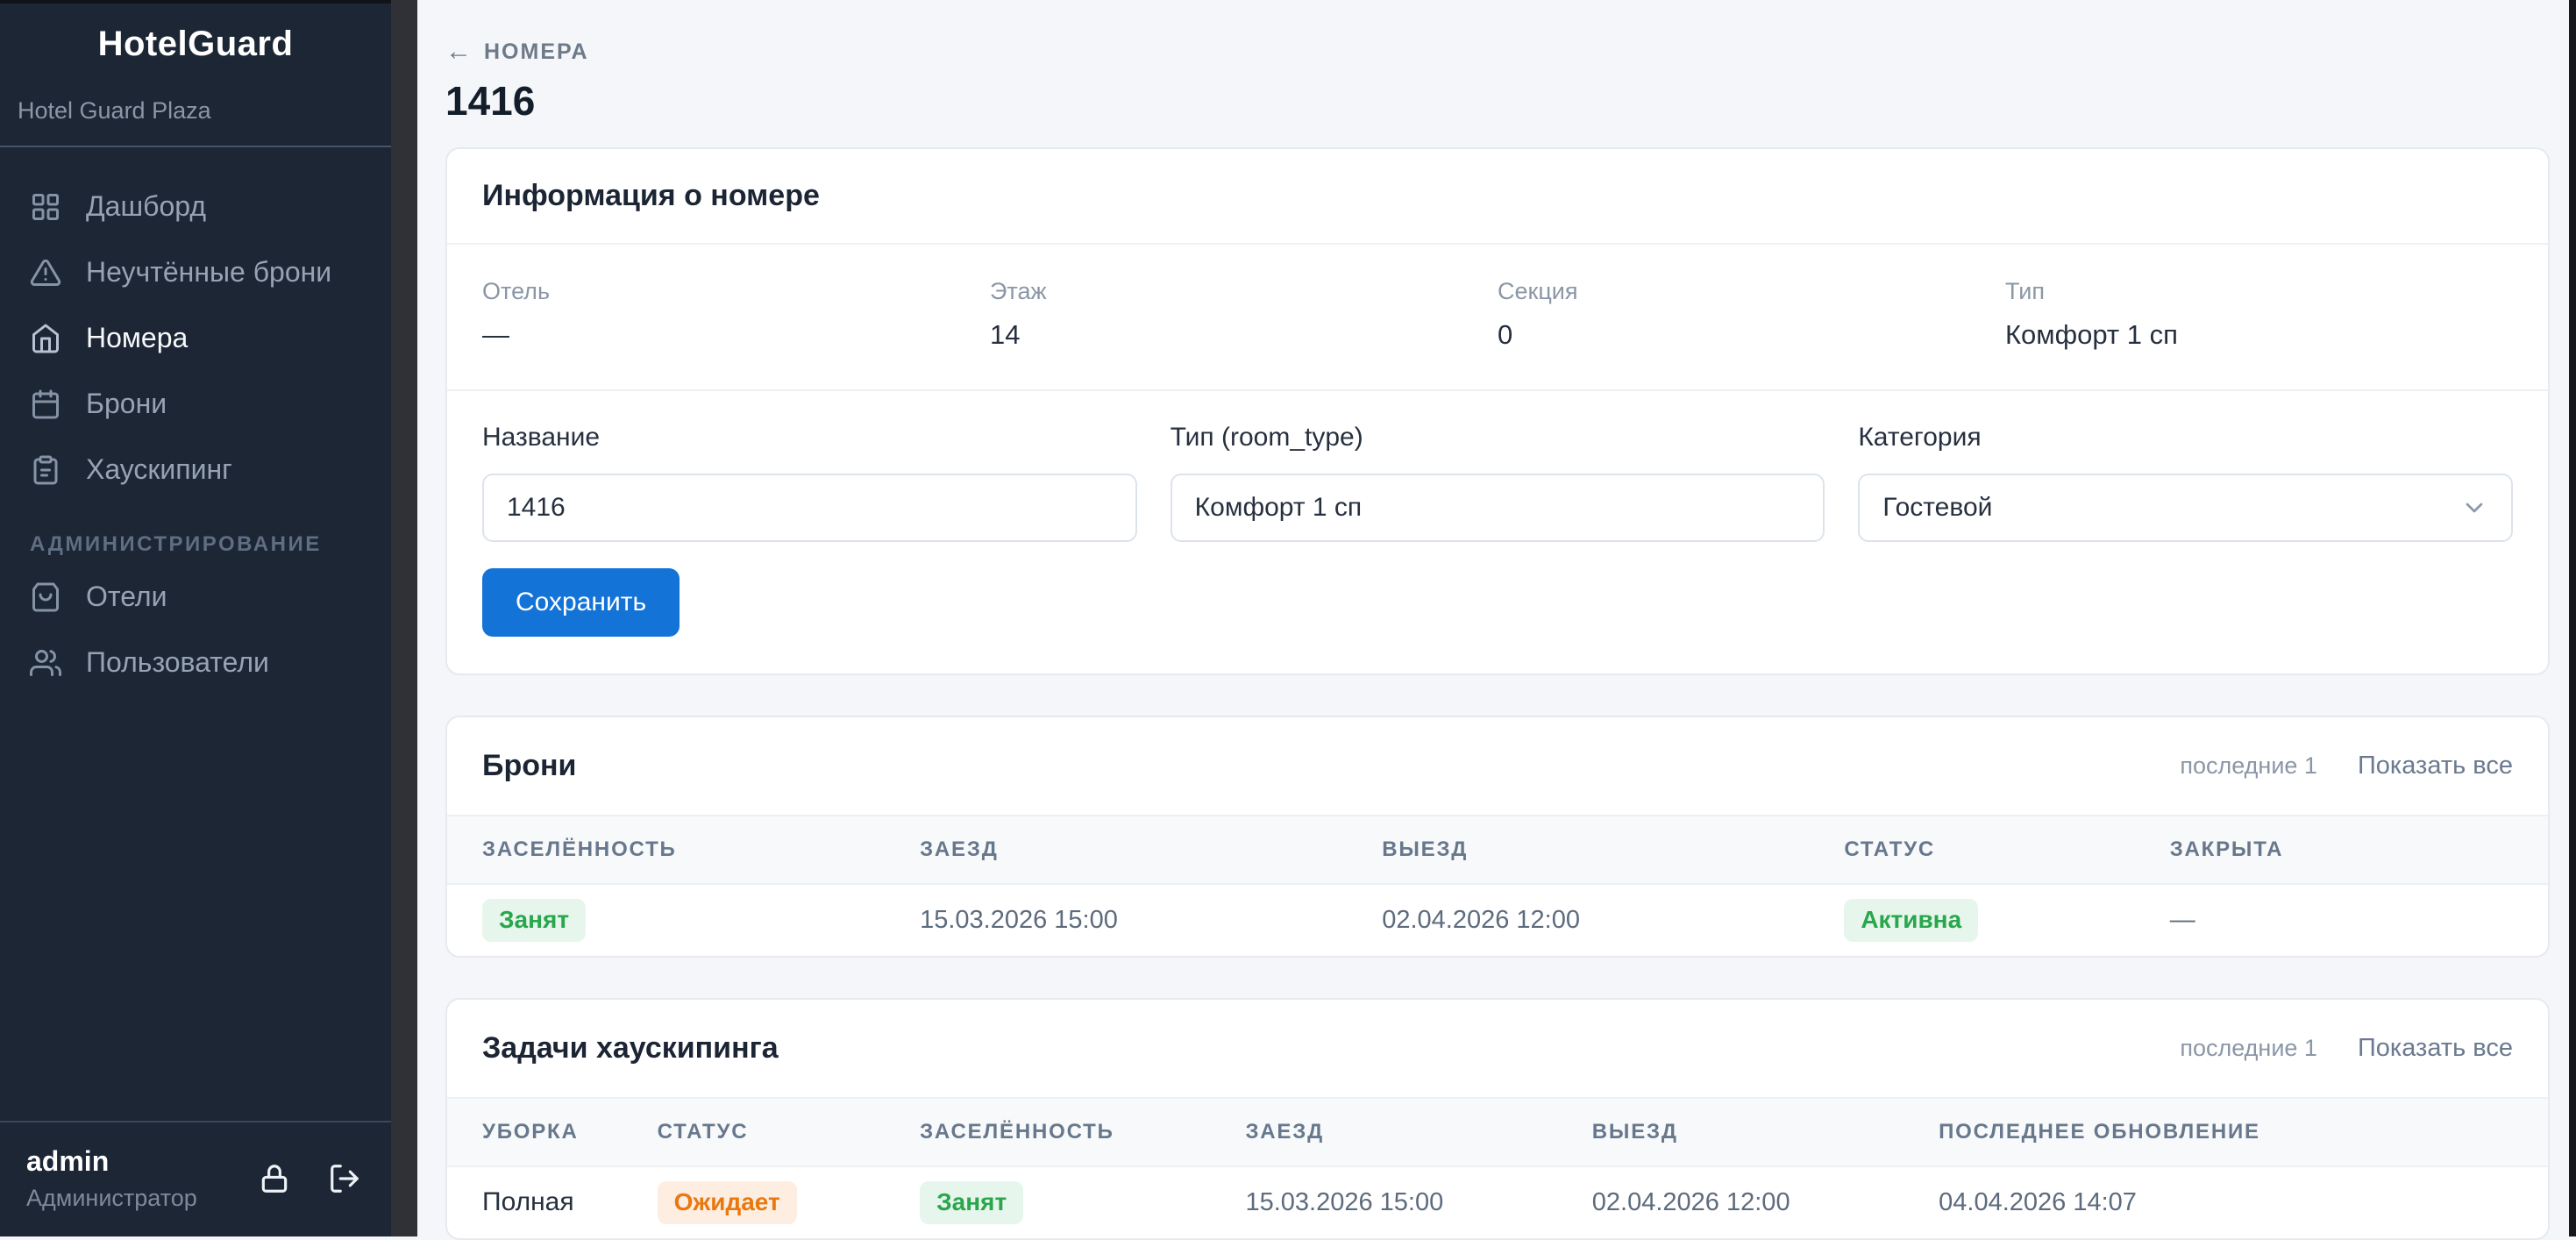  I want to click on status-badge: Ожидает, so click(727, 1202).